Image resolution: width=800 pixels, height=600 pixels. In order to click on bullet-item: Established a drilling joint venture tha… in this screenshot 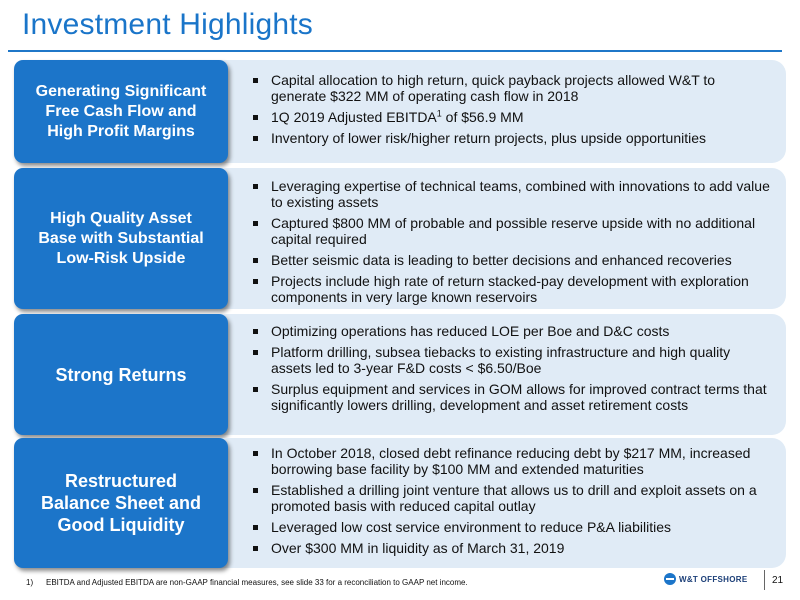, I will do `click(512, 498)`.